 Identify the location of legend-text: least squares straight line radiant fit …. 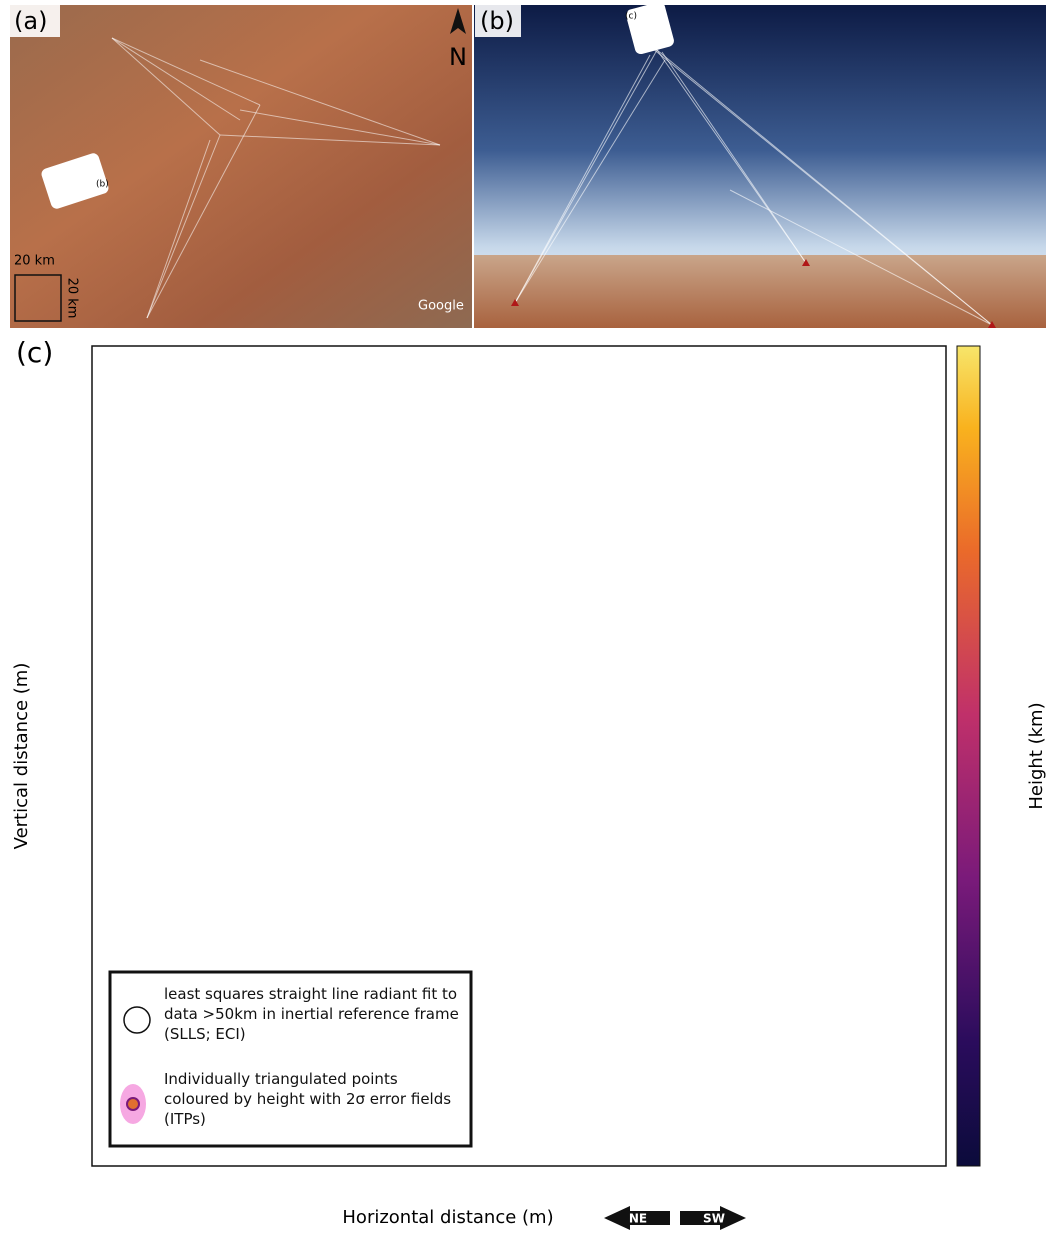
(311, 1014).